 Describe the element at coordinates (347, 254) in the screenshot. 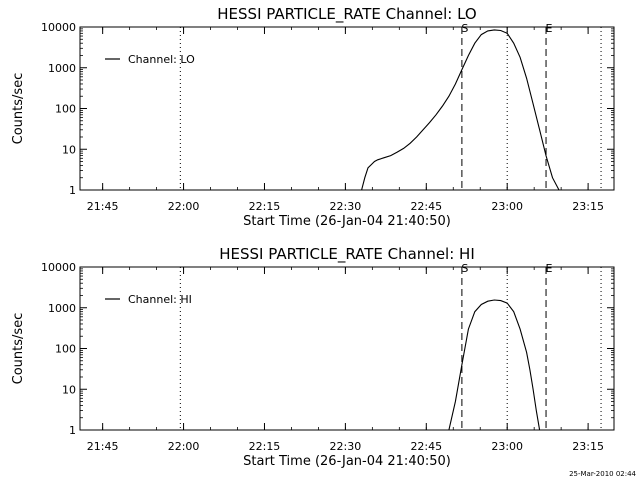

I see `chart-title: HESSI PARTICLE_RATE Channel: HI` at that location.